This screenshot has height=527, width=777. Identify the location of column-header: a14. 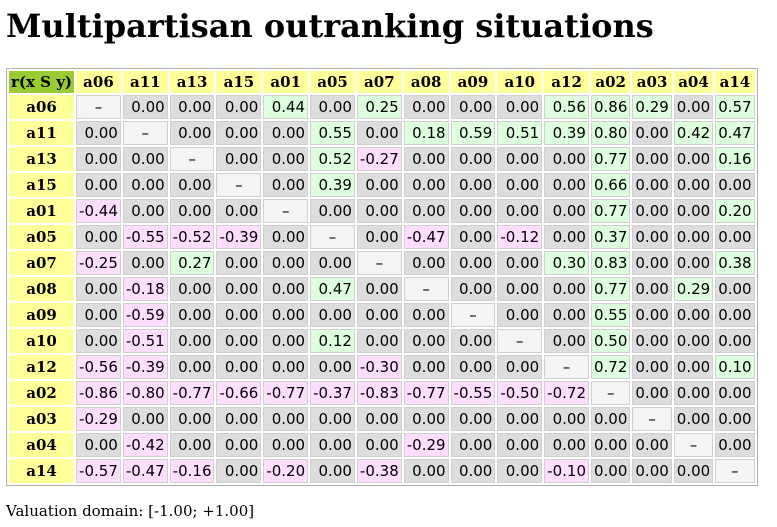
(735, 82).